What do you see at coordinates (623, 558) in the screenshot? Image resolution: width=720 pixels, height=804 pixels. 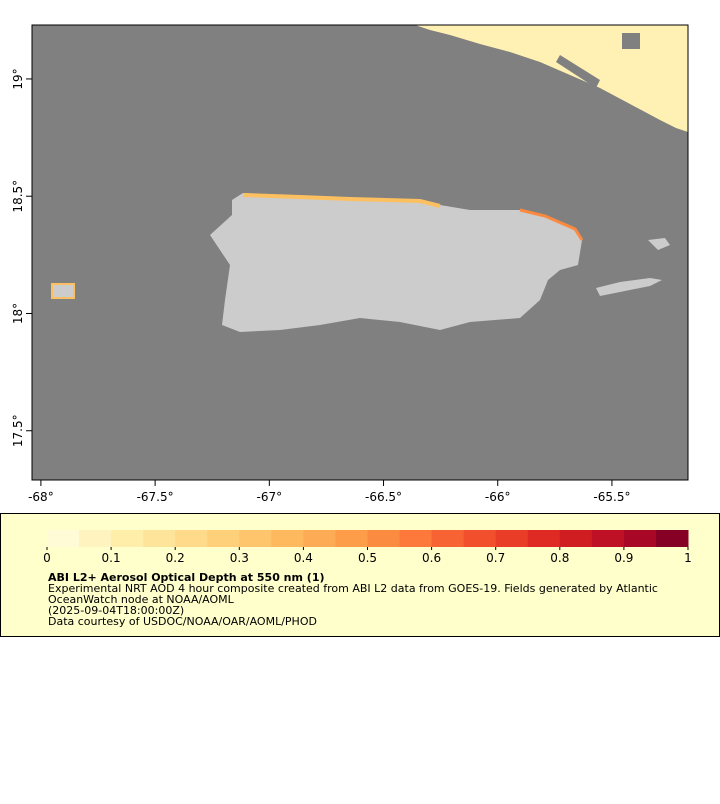 I see `colorbar-tick-label: 0.9` at bounding box center [623, 558].